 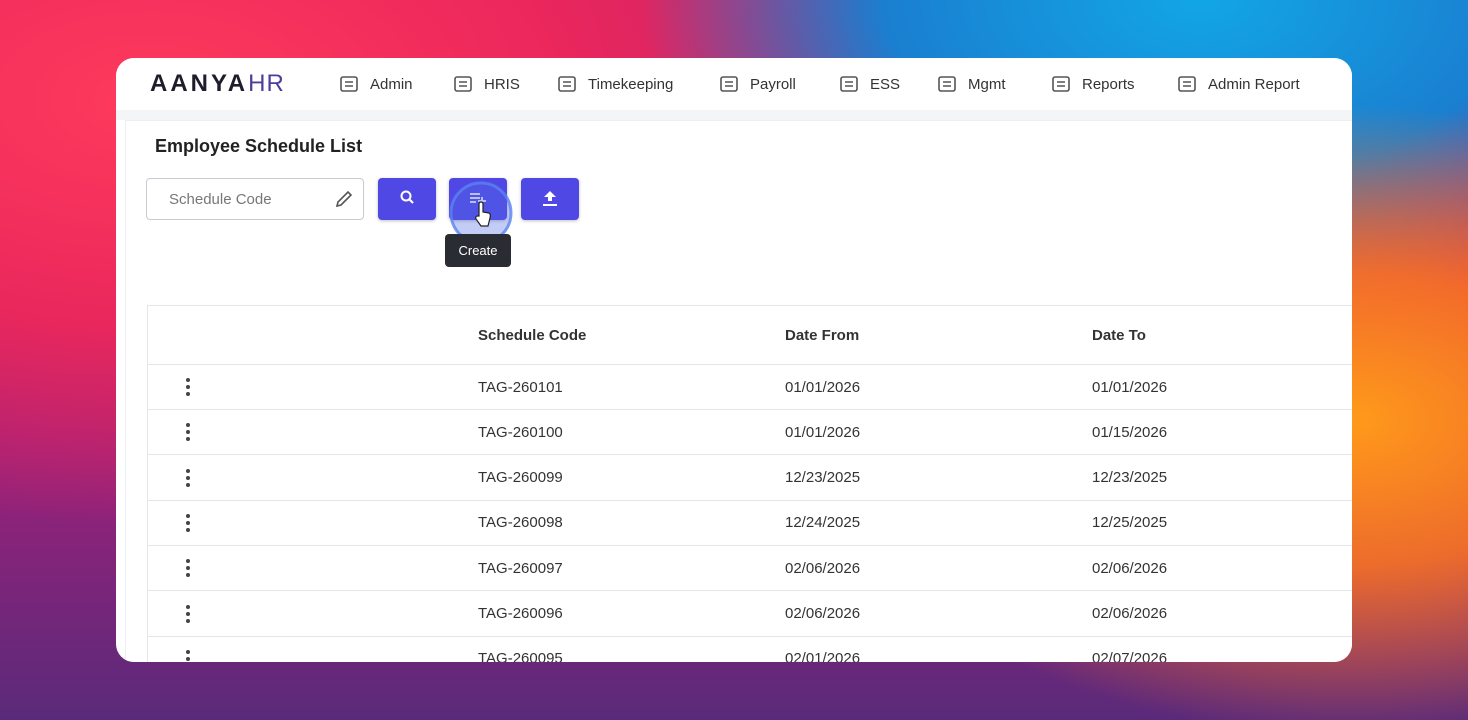 I want to click on upload-icon, so click(x=550, y=198).